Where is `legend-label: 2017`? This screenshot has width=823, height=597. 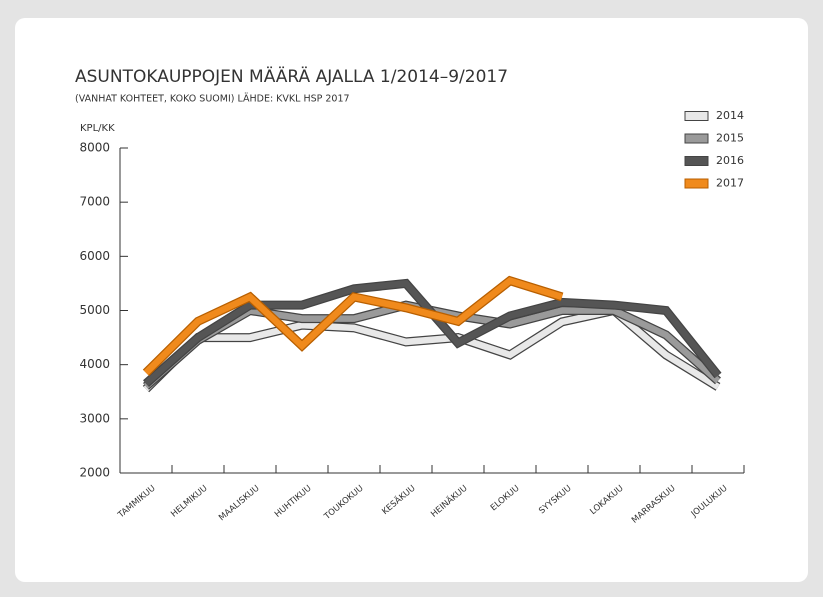 legend-label: 2017 is located at coordinates (730, 183).